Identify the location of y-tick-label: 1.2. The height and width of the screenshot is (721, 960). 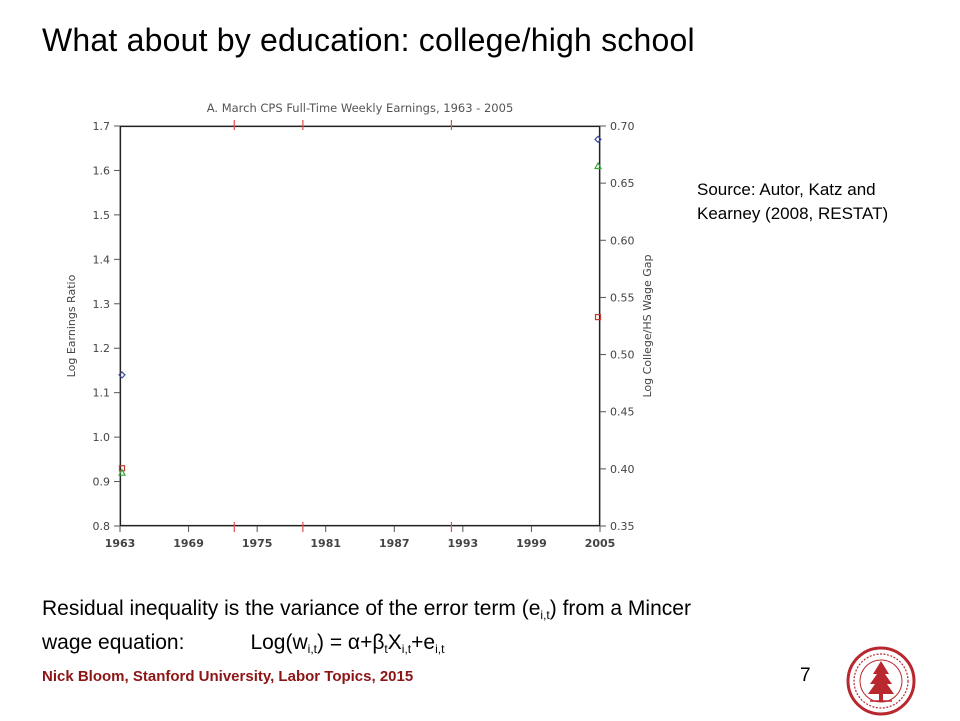
(102, 348).